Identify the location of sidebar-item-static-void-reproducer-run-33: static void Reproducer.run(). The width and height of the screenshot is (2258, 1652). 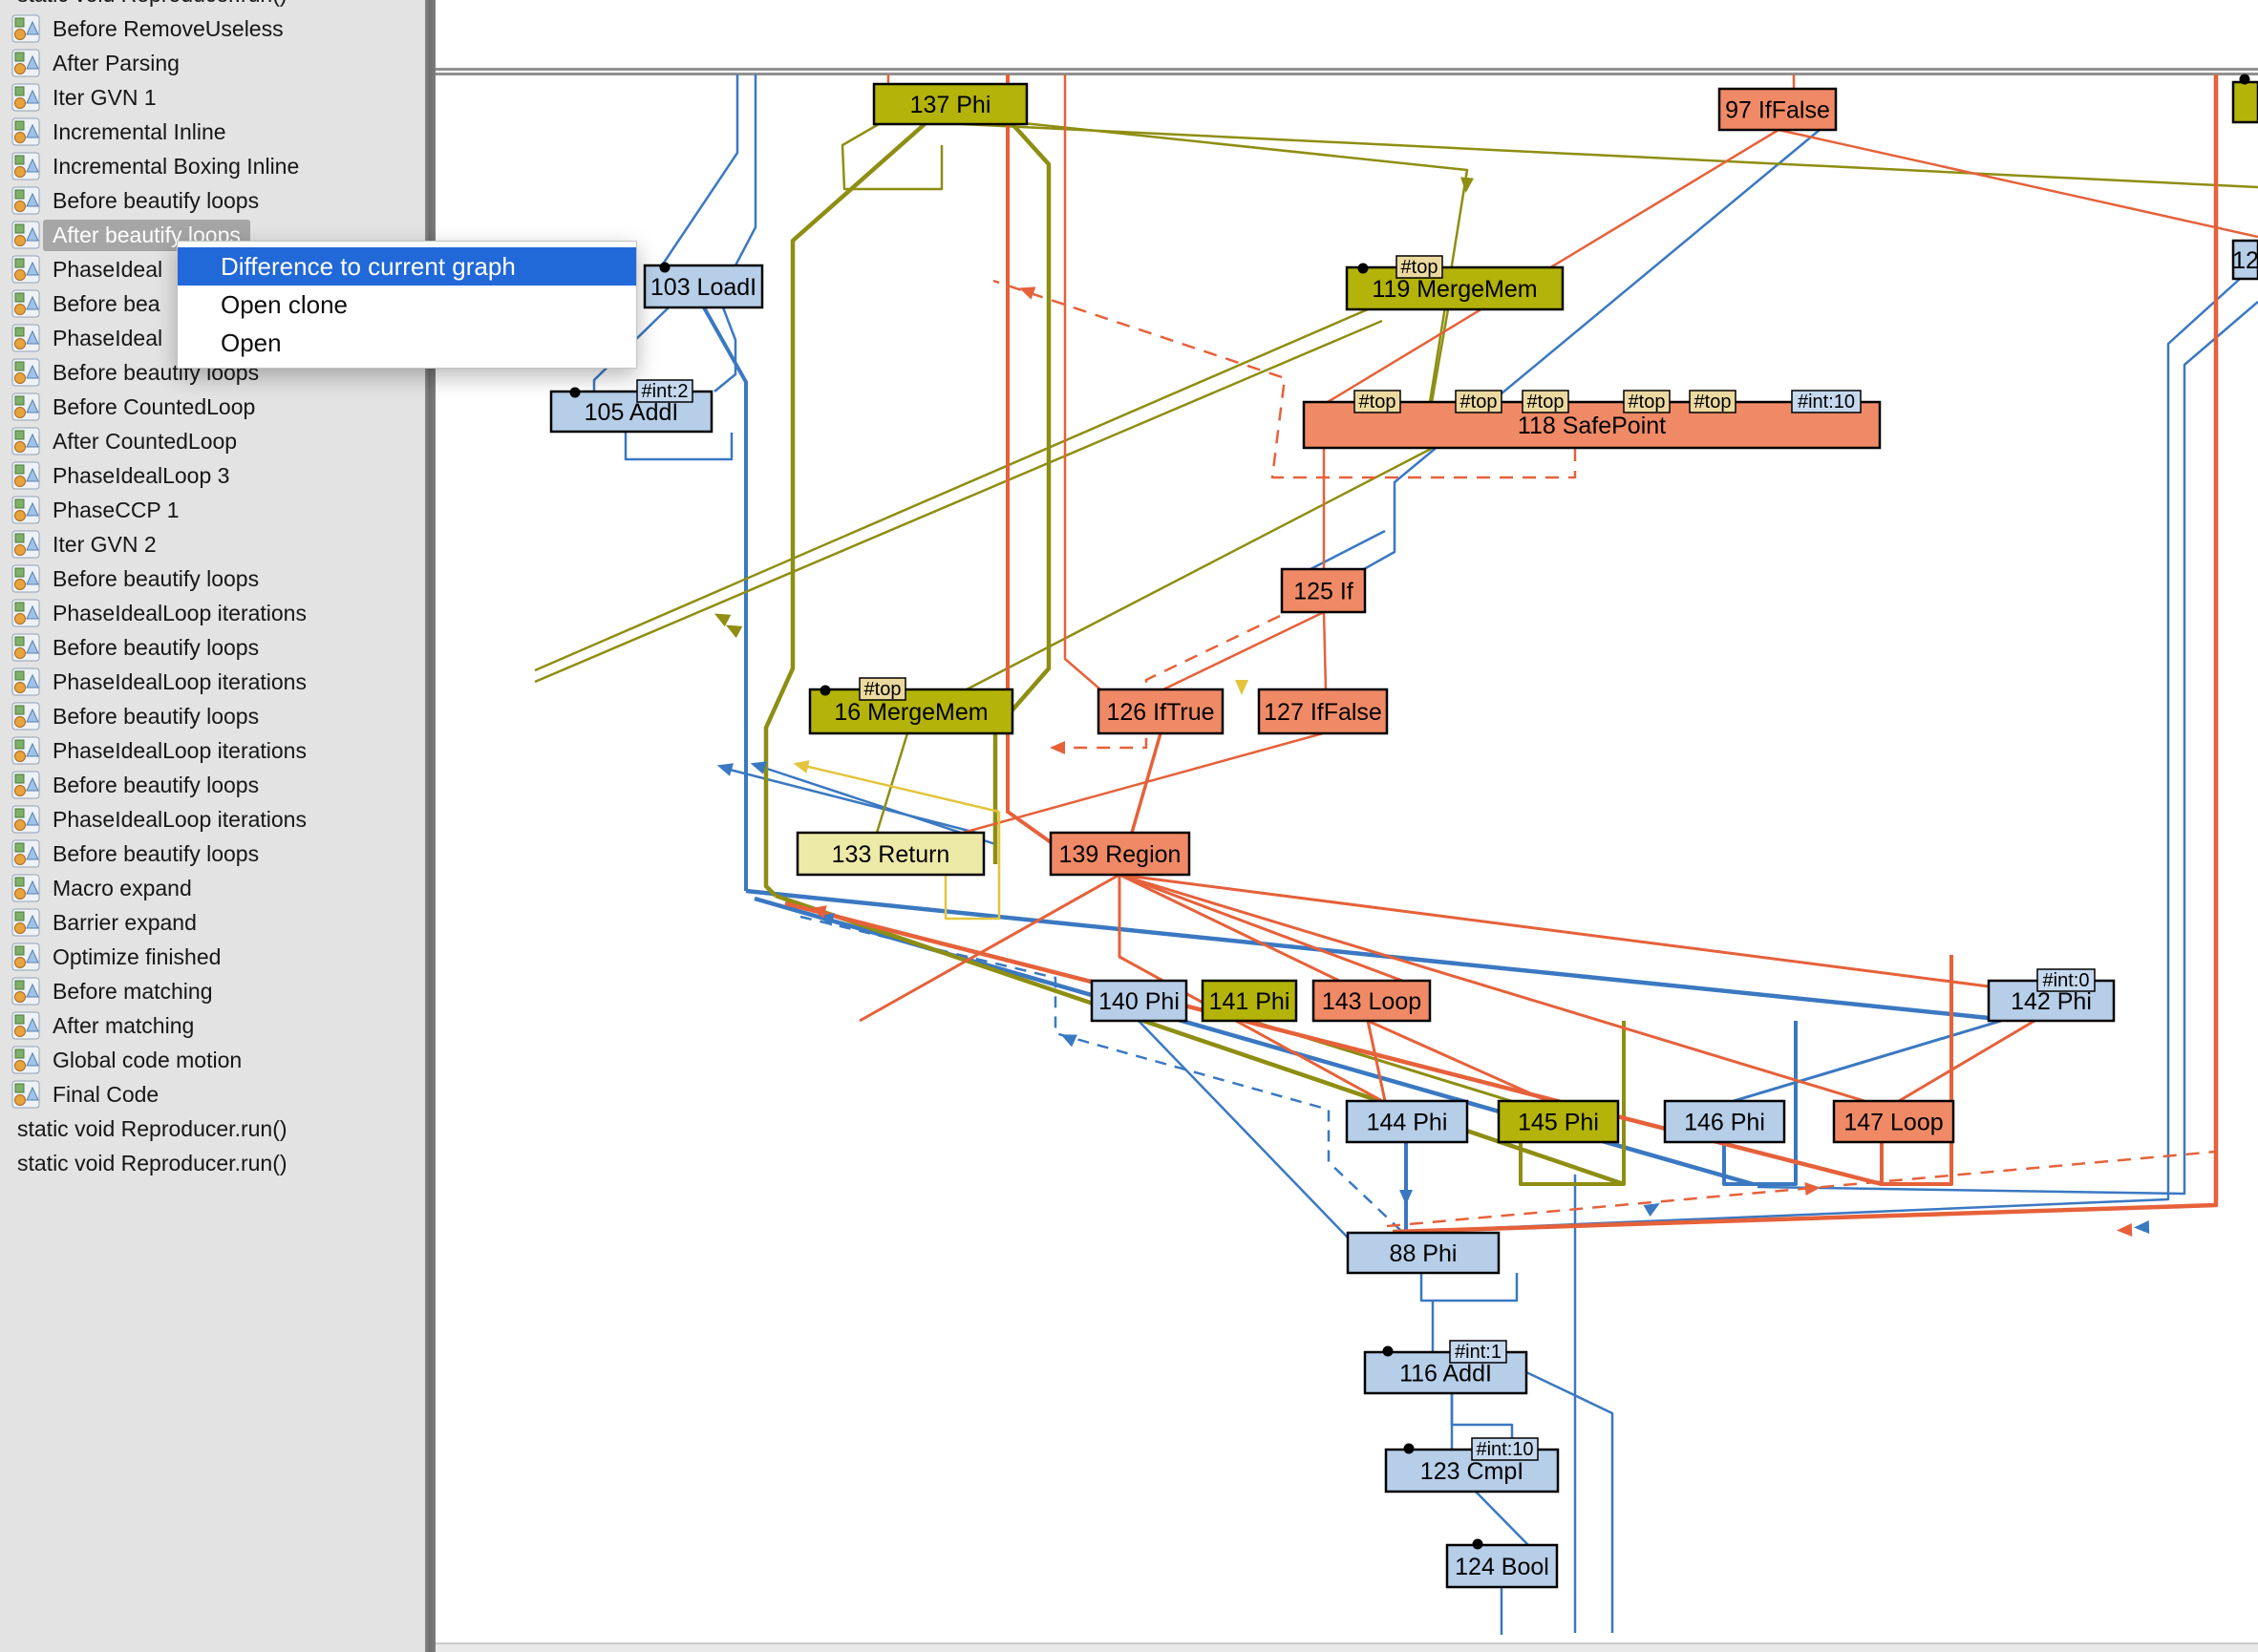
(212, 1129).